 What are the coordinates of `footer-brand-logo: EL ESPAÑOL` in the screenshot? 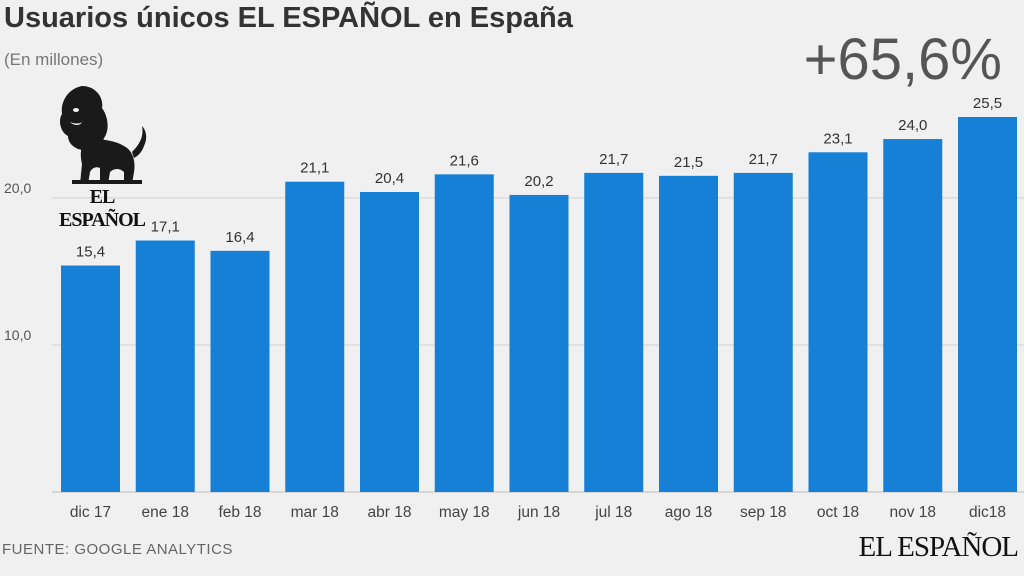 It's located at (938, 547).